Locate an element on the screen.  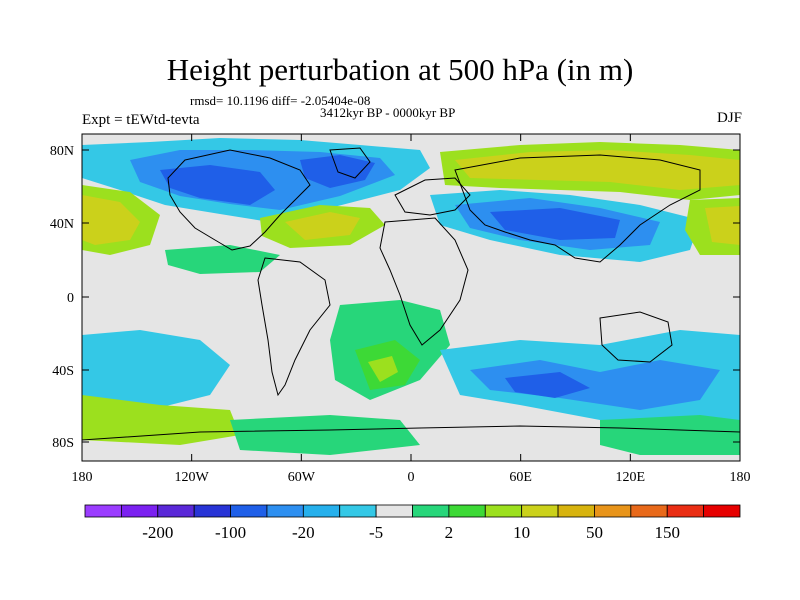
y-tick-label: 80S is located at coordinates (63, 443).